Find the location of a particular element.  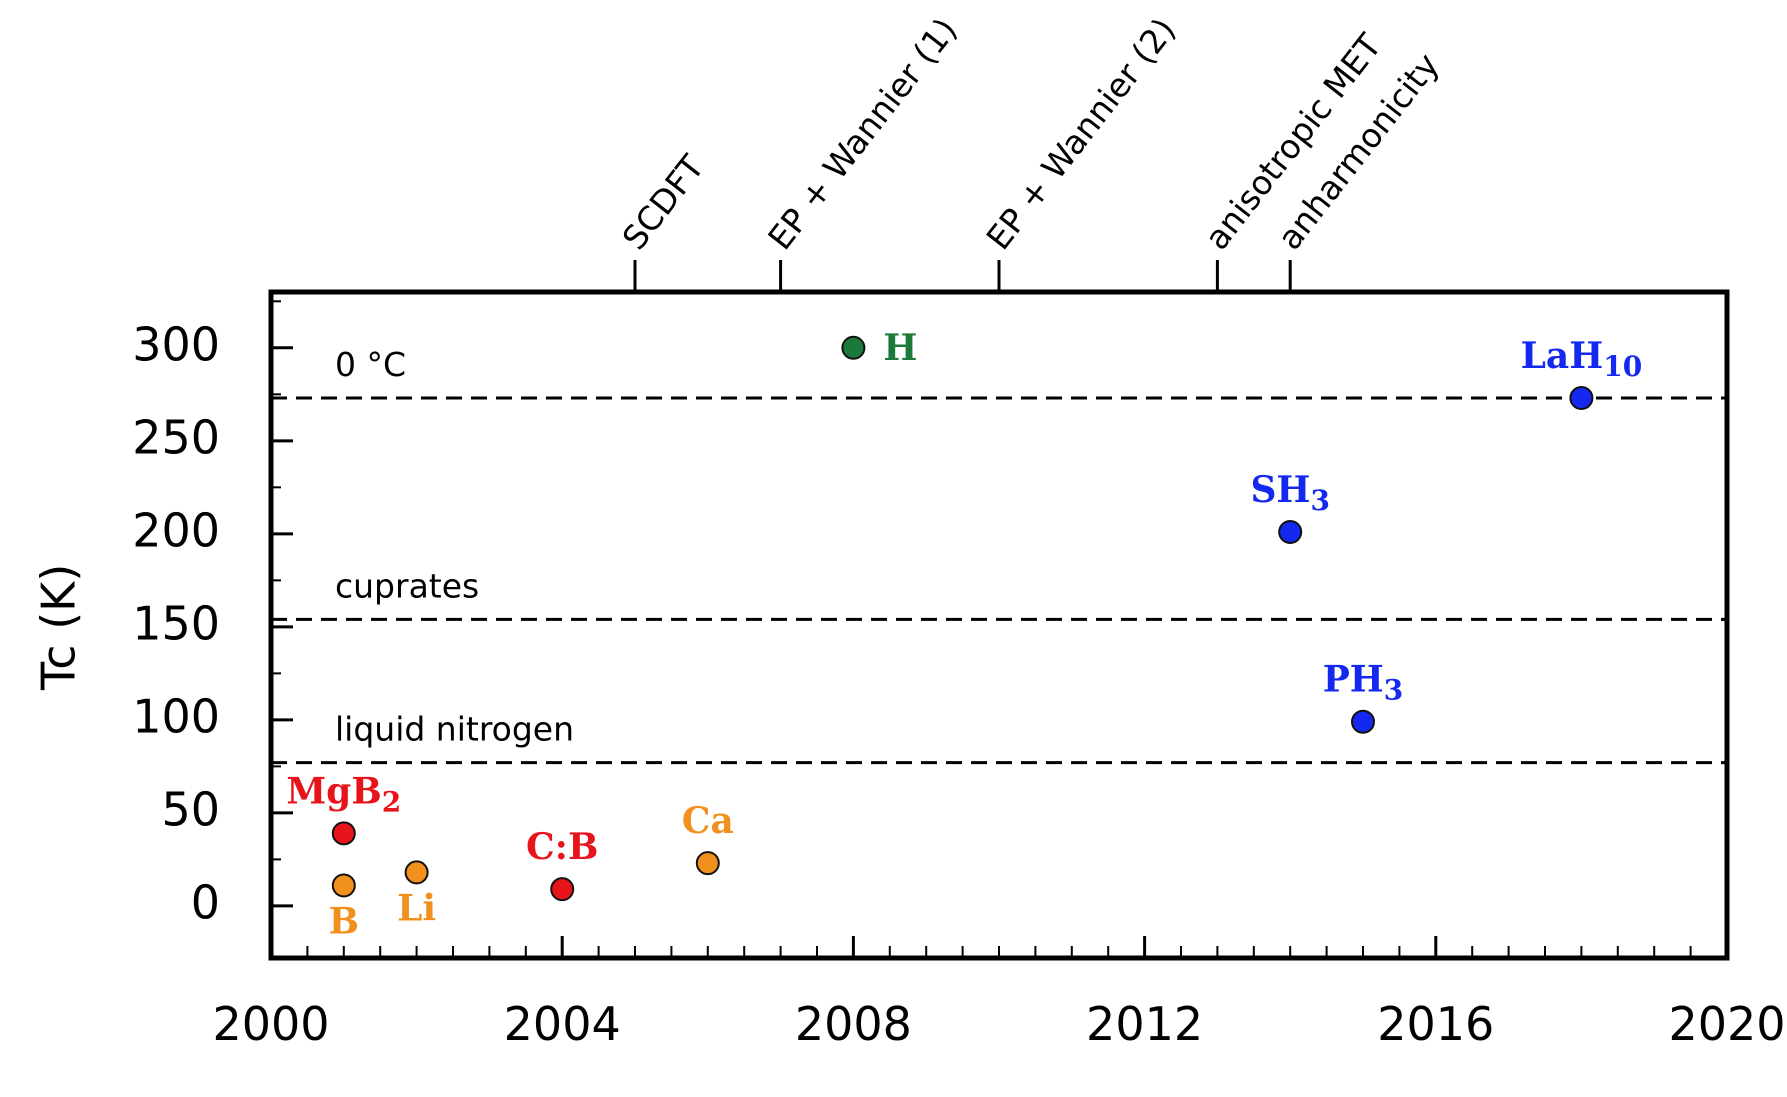

reference-label-0: 0 °C is located at coordinates (370, 364).